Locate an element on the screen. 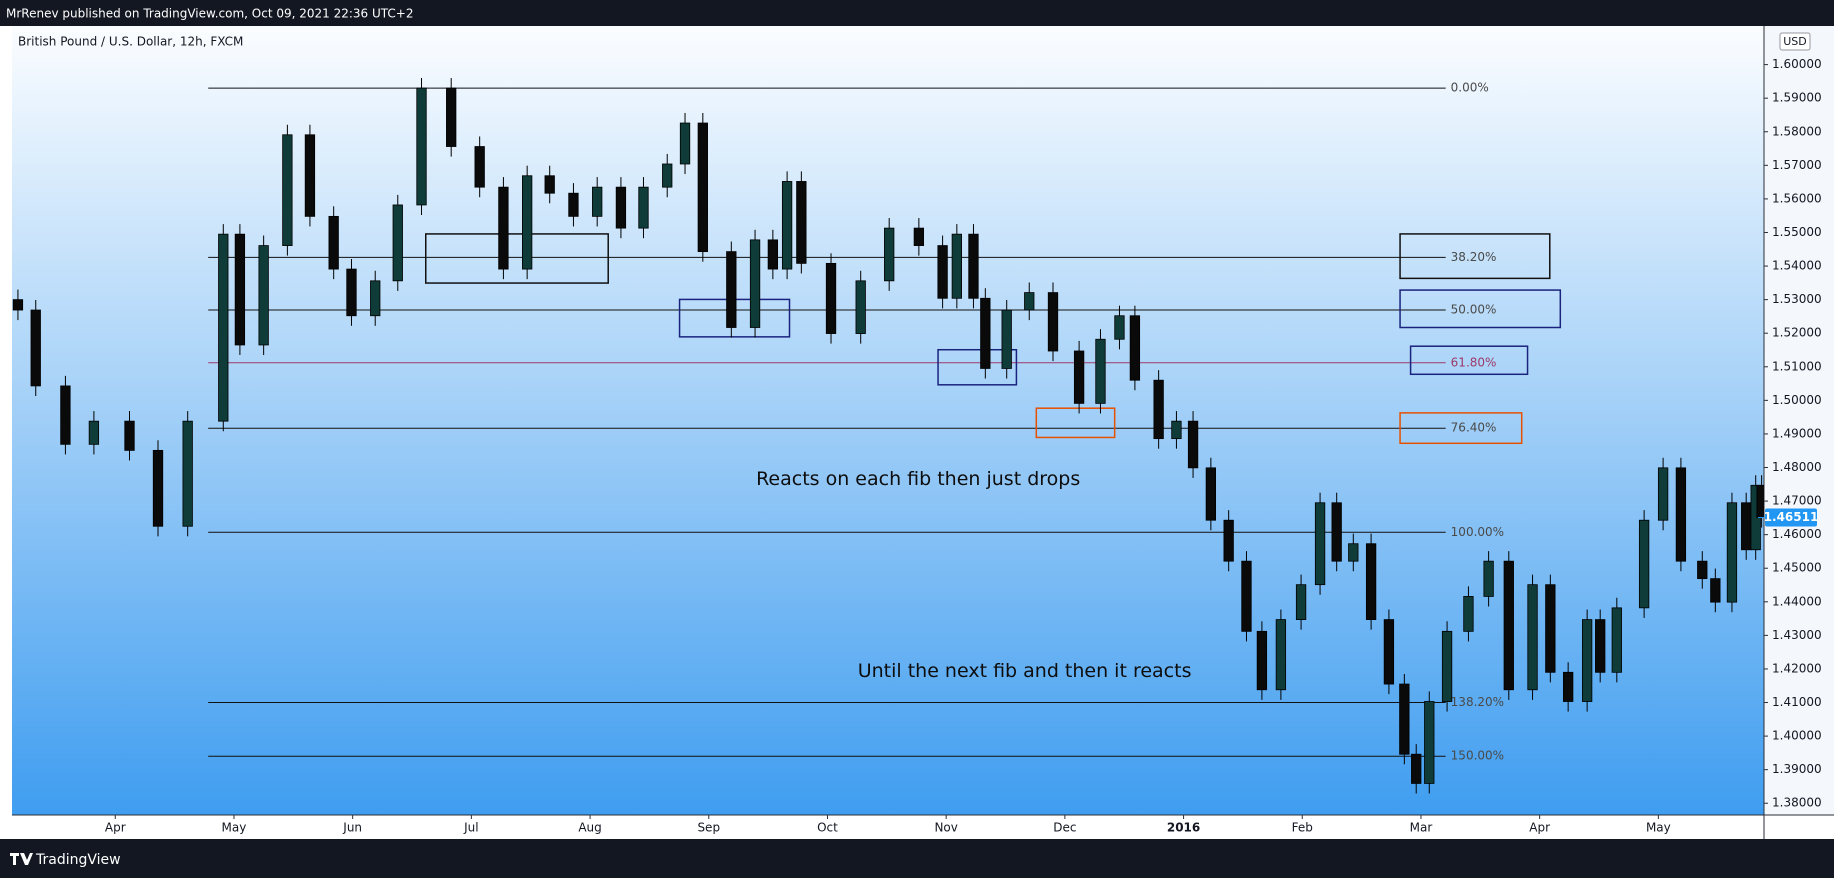  last-price-label: 1.46511 is located at coordinates (1791, 517).